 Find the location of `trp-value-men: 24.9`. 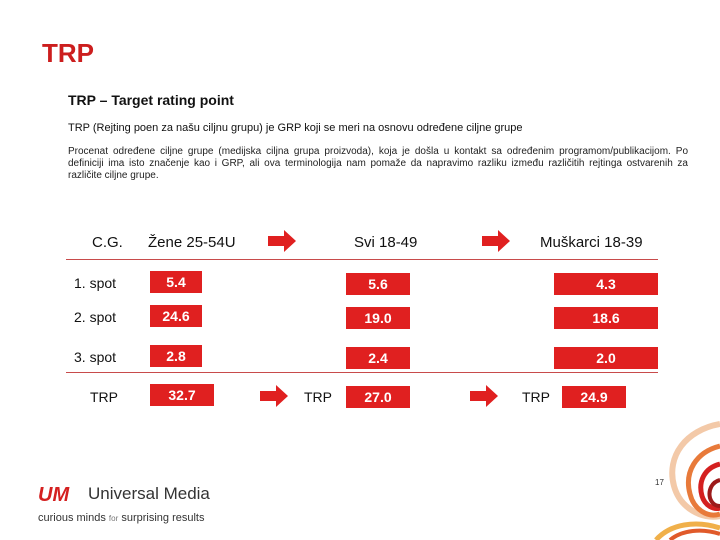

trp-value-men: 24.9 is located at coordinates (594, 397).